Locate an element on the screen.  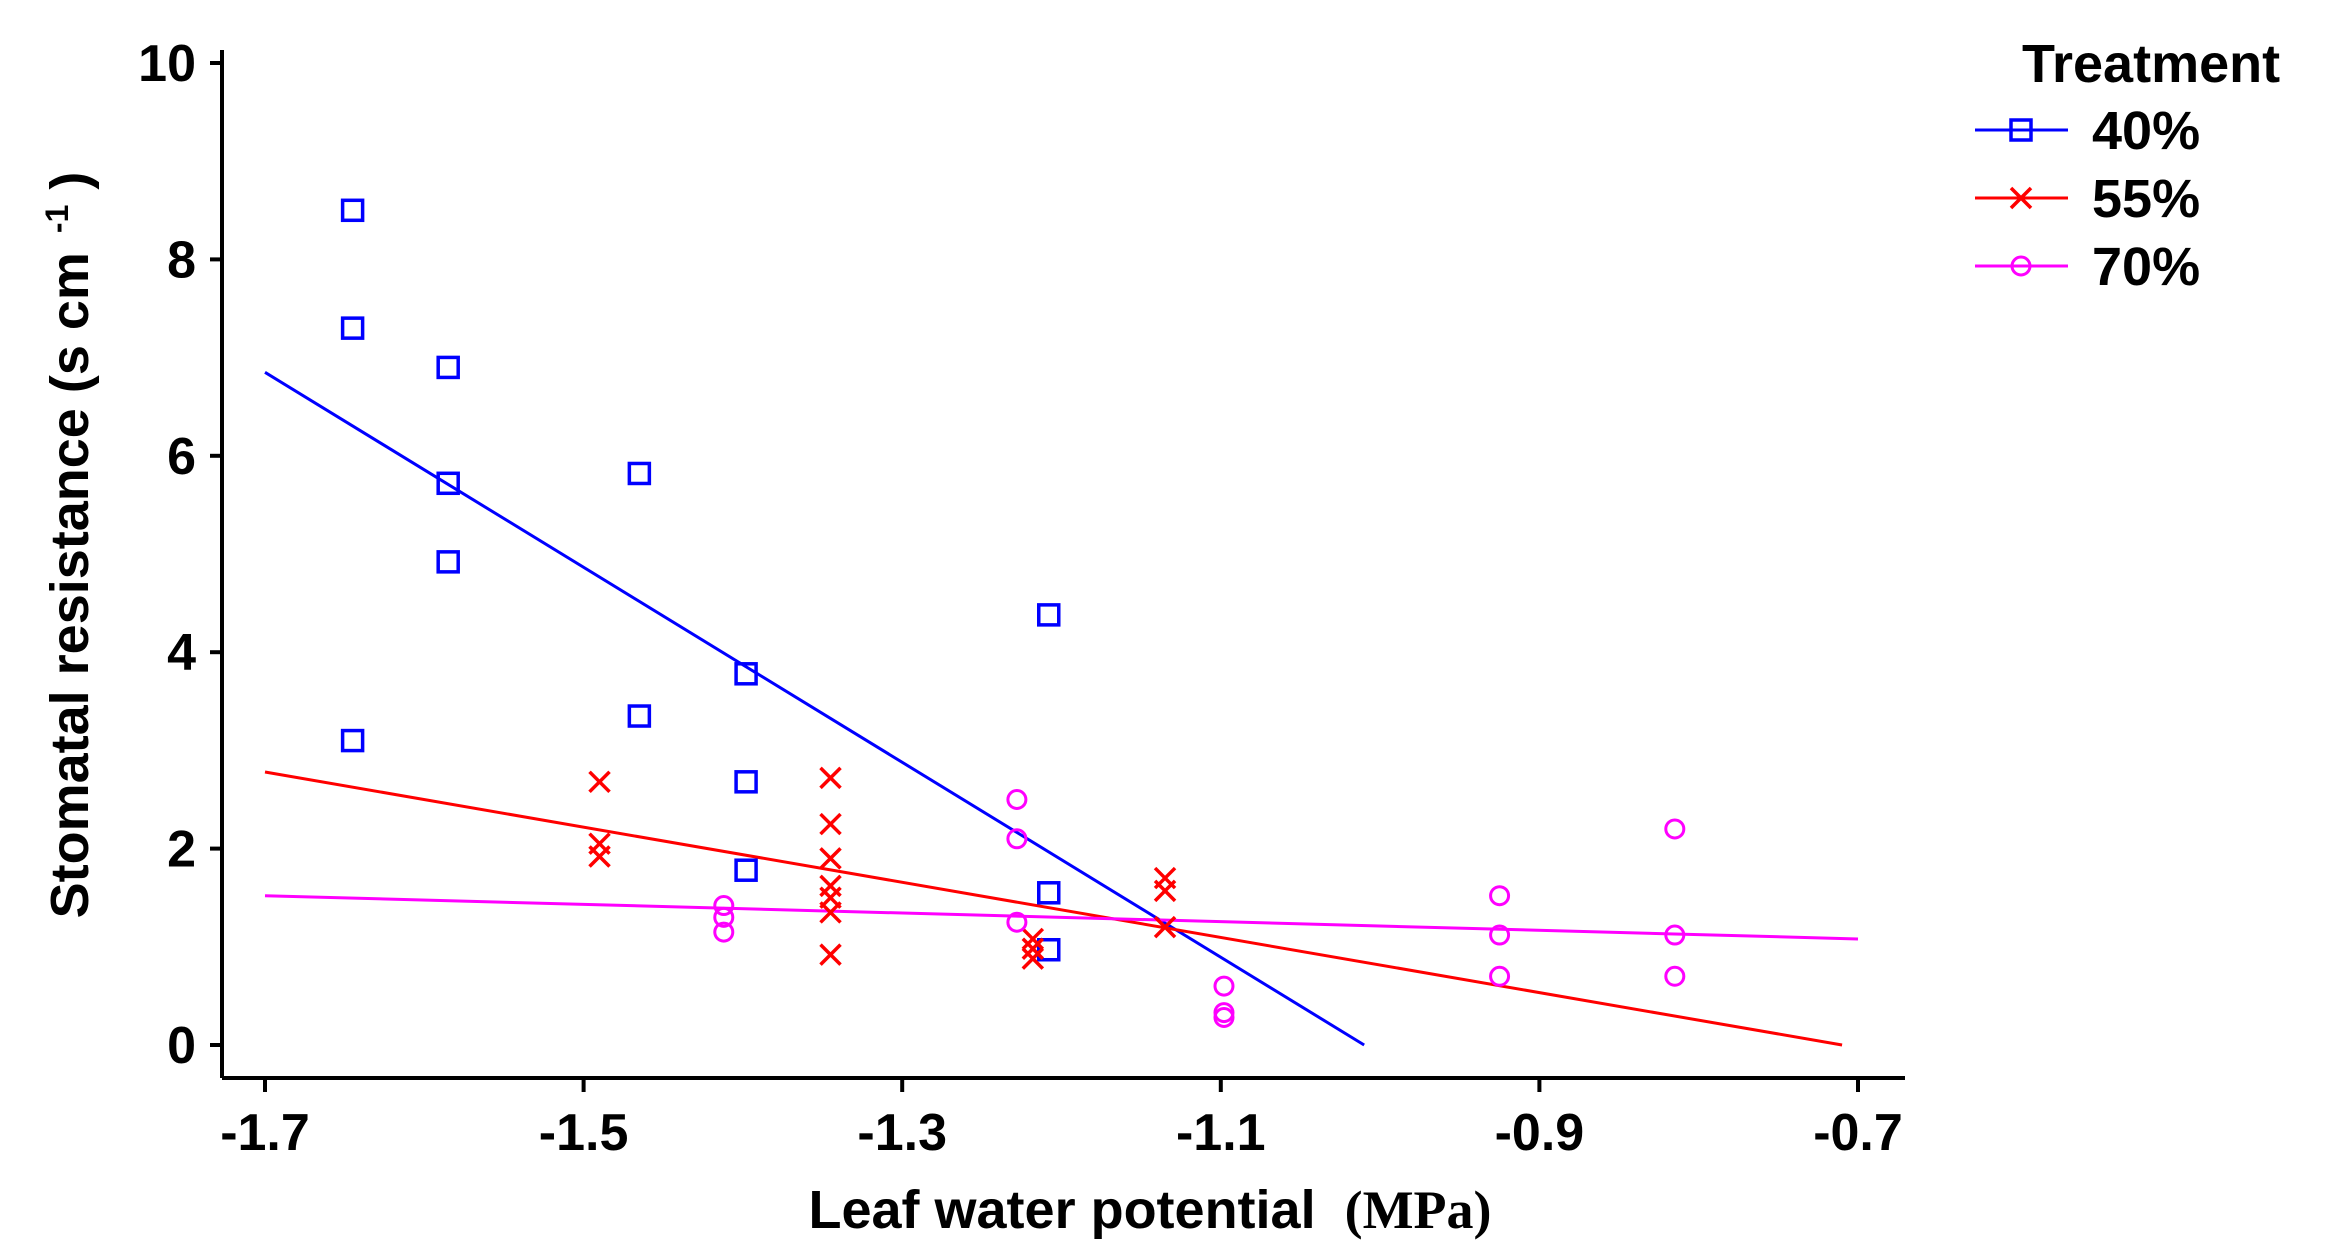
fit-line-70pct is located at coordinates (1061, 917).